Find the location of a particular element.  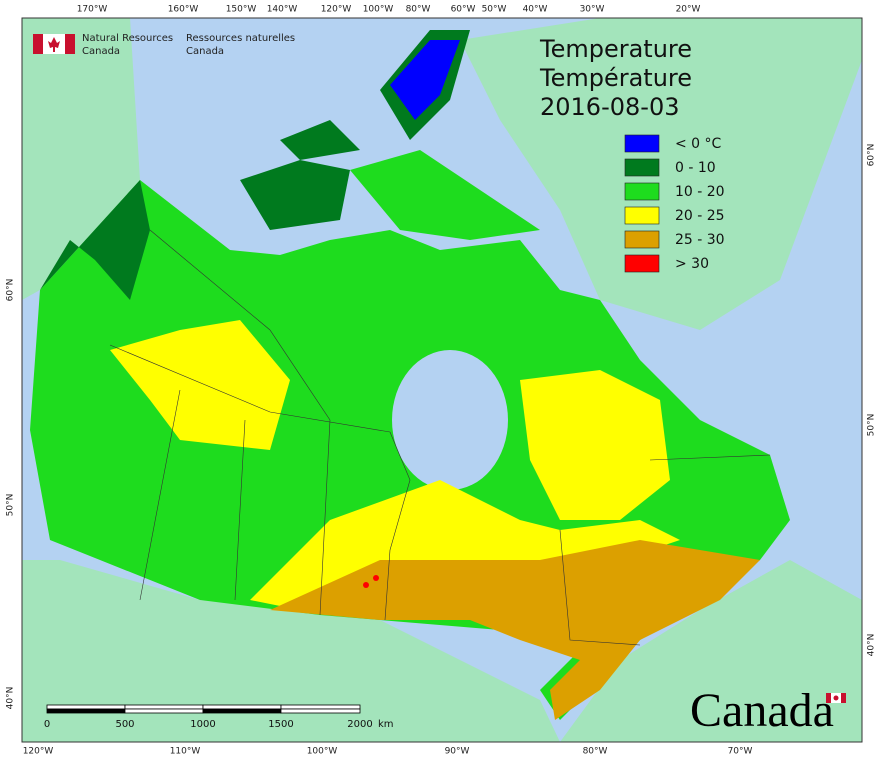

scale-label: 1000 is located at coordinates (202, 724).